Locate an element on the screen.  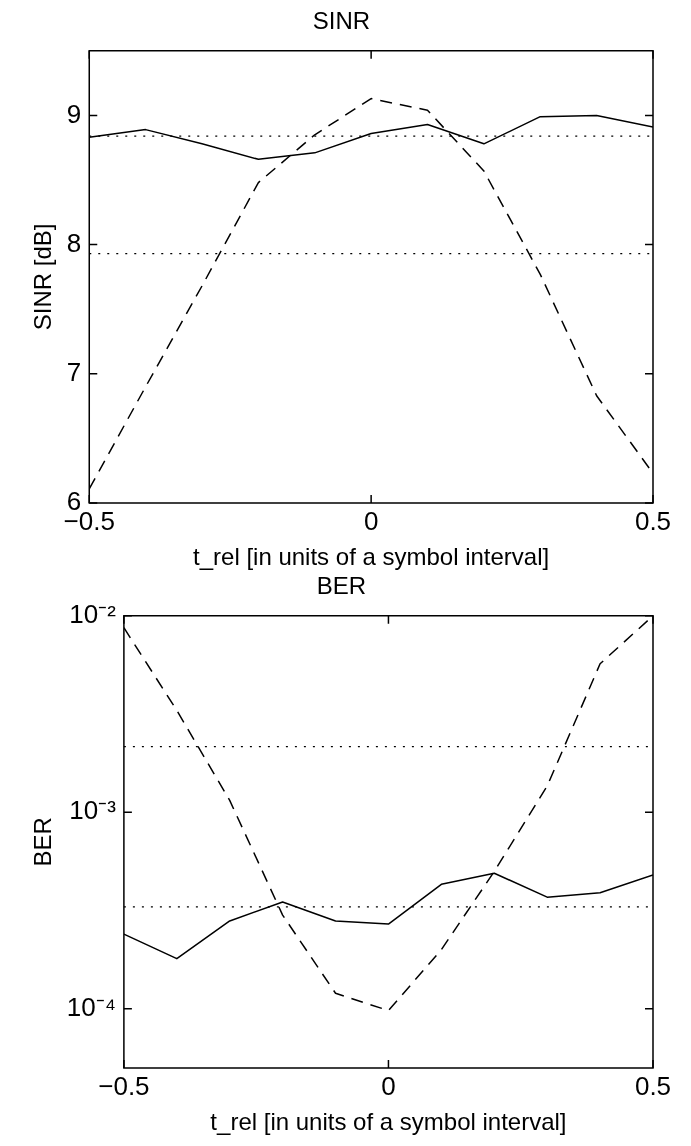
x-tick-label: −0.5 is located at coordinates (124, 1085).